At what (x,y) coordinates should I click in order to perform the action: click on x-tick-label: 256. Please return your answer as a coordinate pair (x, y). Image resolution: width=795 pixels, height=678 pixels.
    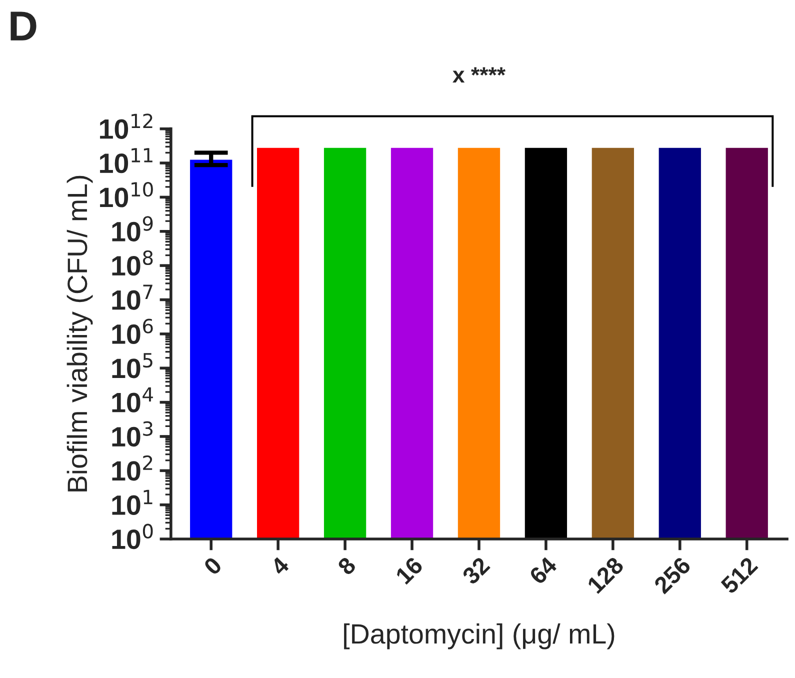
    Looking at the image, I should click on (672, 575).